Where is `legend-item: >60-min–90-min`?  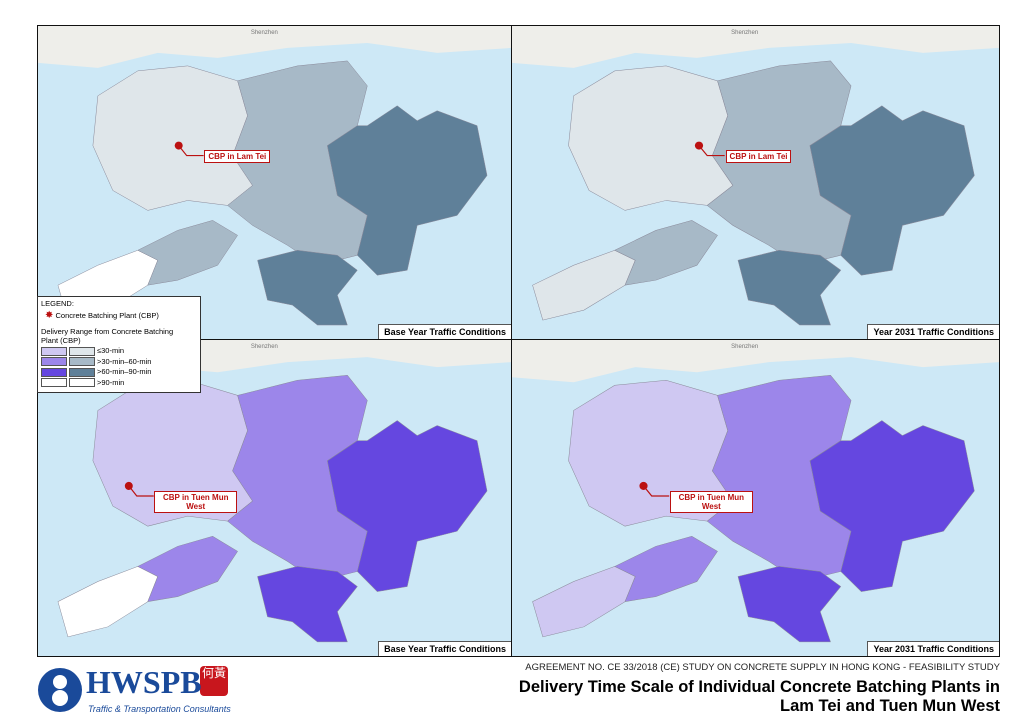
legend-item: >60-min–90-min is located at coordinates (119, 372).